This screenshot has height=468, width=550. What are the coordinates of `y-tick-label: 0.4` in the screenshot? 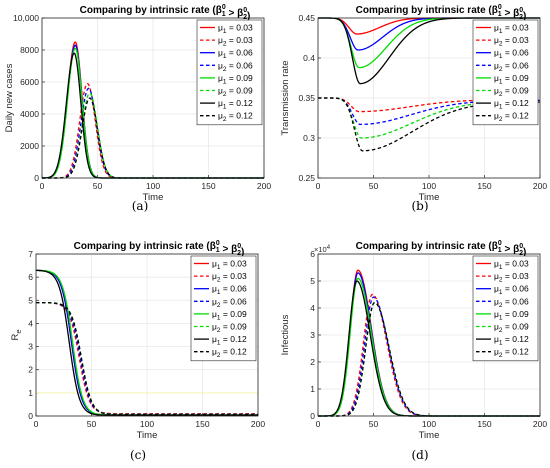 It's located at (309, 58).